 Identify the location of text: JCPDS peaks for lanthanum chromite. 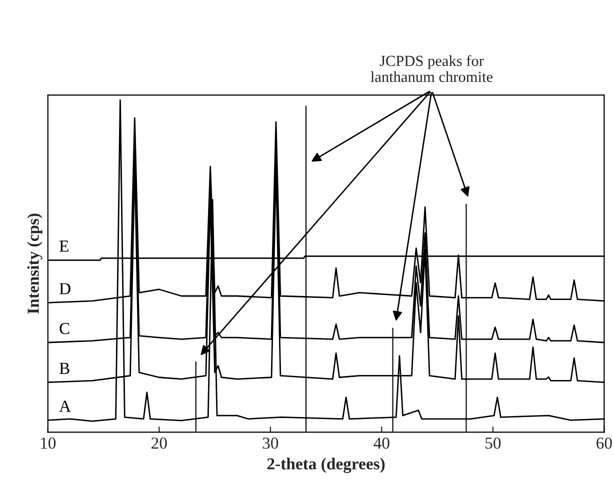
(431, 68).